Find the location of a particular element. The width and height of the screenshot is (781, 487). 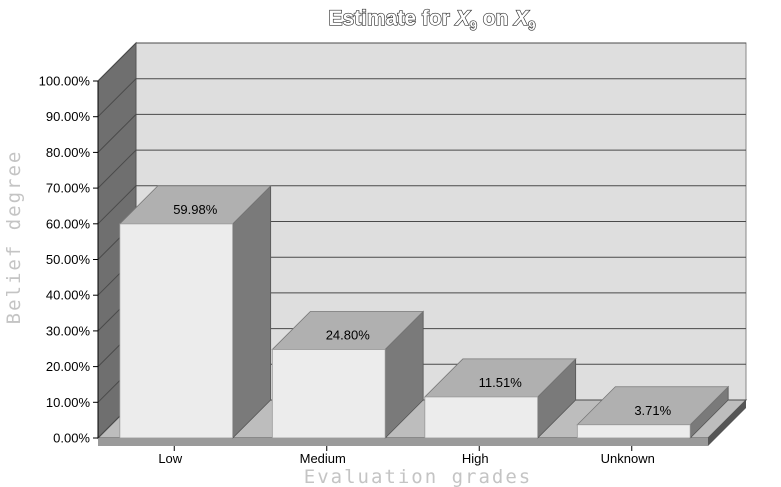

y-tick-label: 50.00% is located at coordinates (68, 259).